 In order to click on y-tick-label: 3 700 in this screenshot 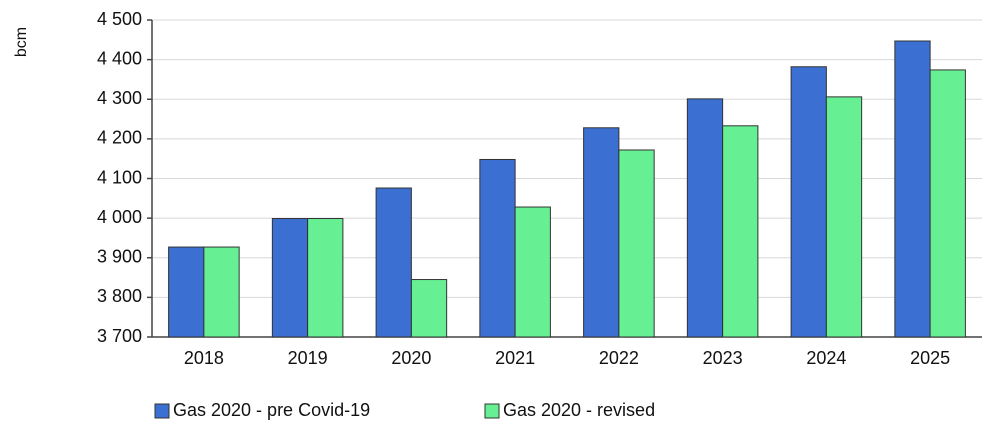, I will do `click(119, 336)`.